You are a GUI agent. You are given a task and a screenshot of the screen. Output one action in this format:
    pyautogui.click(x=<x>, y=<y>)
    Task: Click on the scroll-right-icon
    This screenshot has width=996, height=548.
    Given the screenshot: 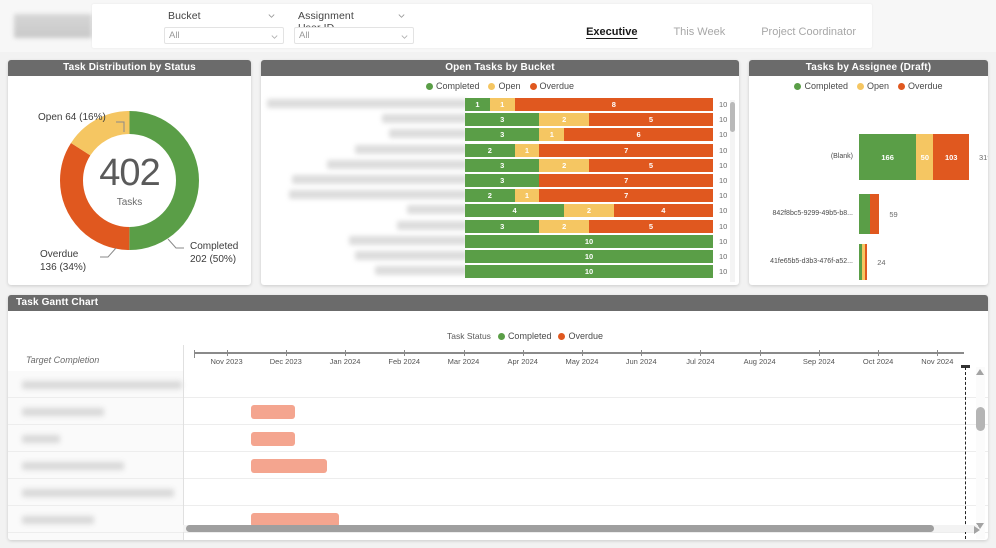 What is the action you would take?
    pyautogui.click(x=977, y=530)
    